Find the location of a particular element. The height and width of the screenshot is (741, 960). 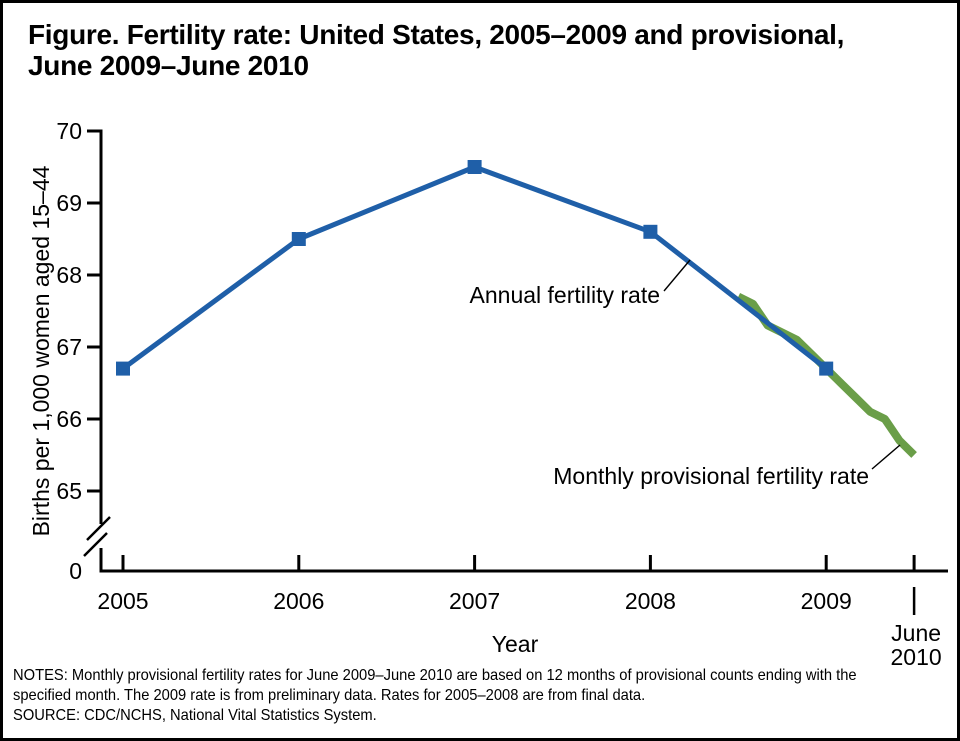

x-tick-label: 2009 is located at coordinates (826, 601).